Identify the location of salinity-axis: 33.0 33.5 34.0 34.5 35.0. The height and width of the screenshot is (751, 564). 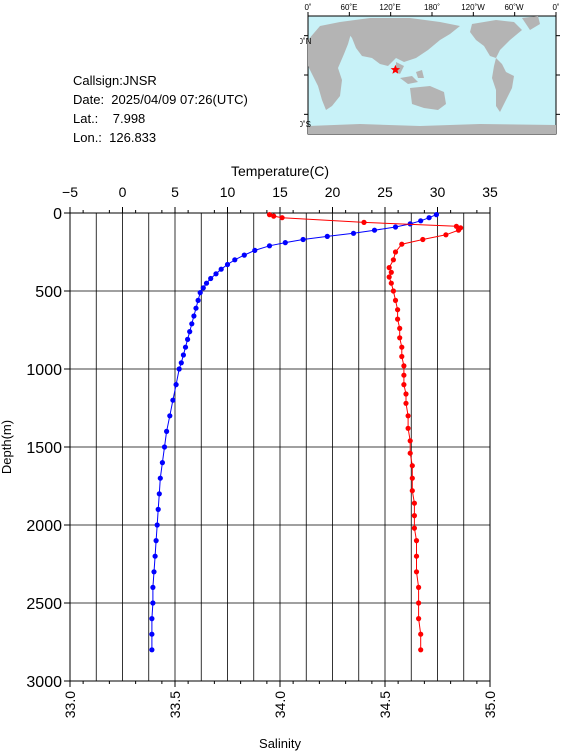
(280, 699).